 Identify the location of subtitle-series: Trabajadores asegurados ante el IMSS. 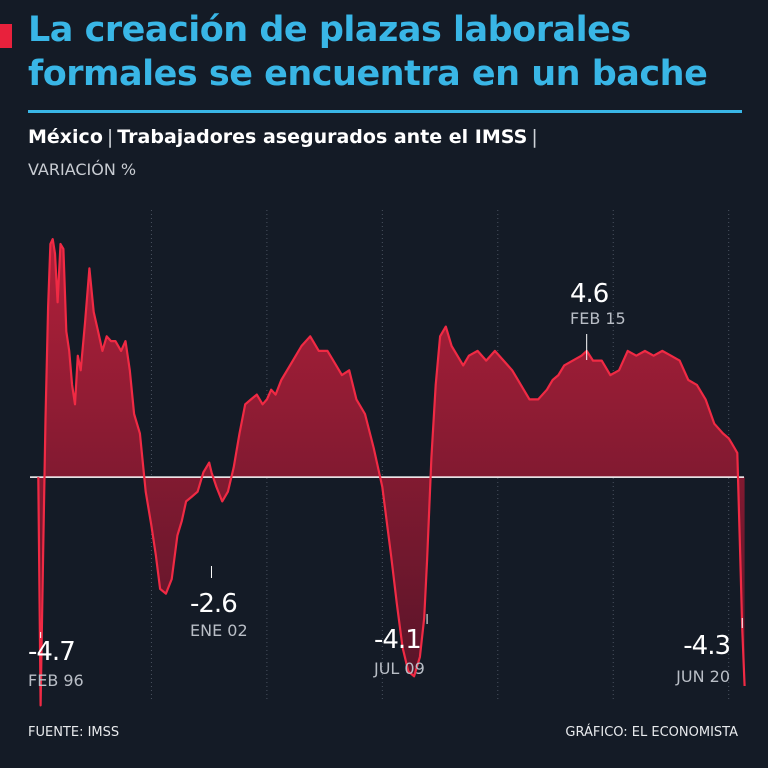
(322, 137).